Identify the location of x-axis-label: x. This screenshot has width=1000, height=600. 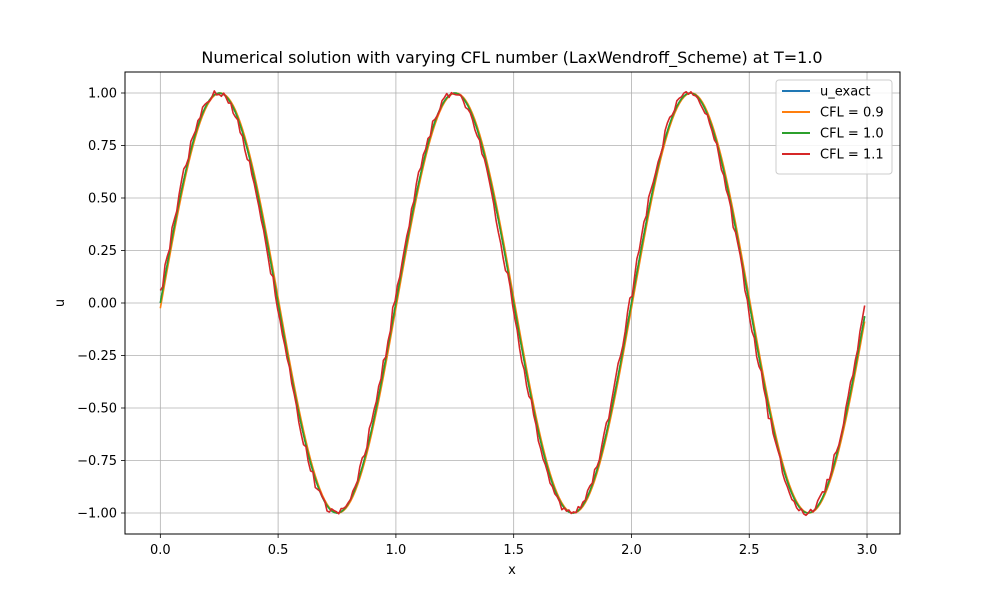
(512, 570).